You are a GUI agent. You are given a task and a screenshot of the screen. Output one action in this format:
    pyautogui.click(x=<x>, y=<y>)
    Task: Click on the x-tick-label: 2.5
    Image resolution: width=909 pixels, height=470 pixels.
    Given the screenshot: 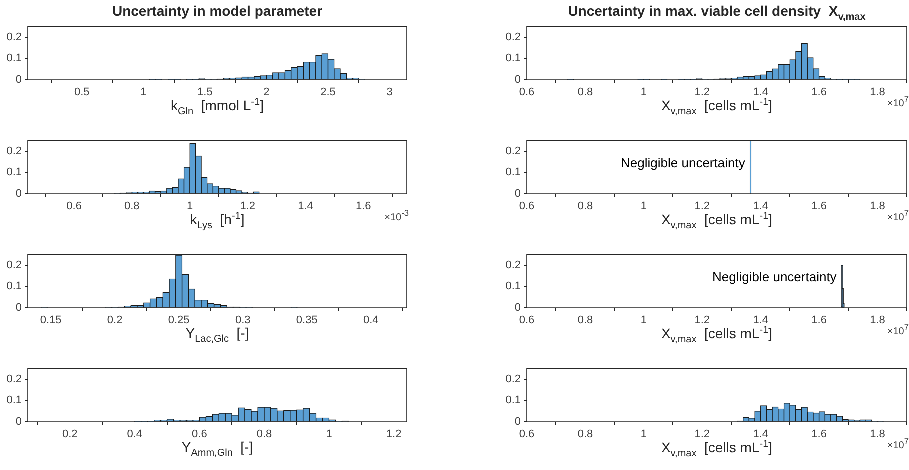 What is the action you would take?
    pyautogui.click(x=328, y=92)
    